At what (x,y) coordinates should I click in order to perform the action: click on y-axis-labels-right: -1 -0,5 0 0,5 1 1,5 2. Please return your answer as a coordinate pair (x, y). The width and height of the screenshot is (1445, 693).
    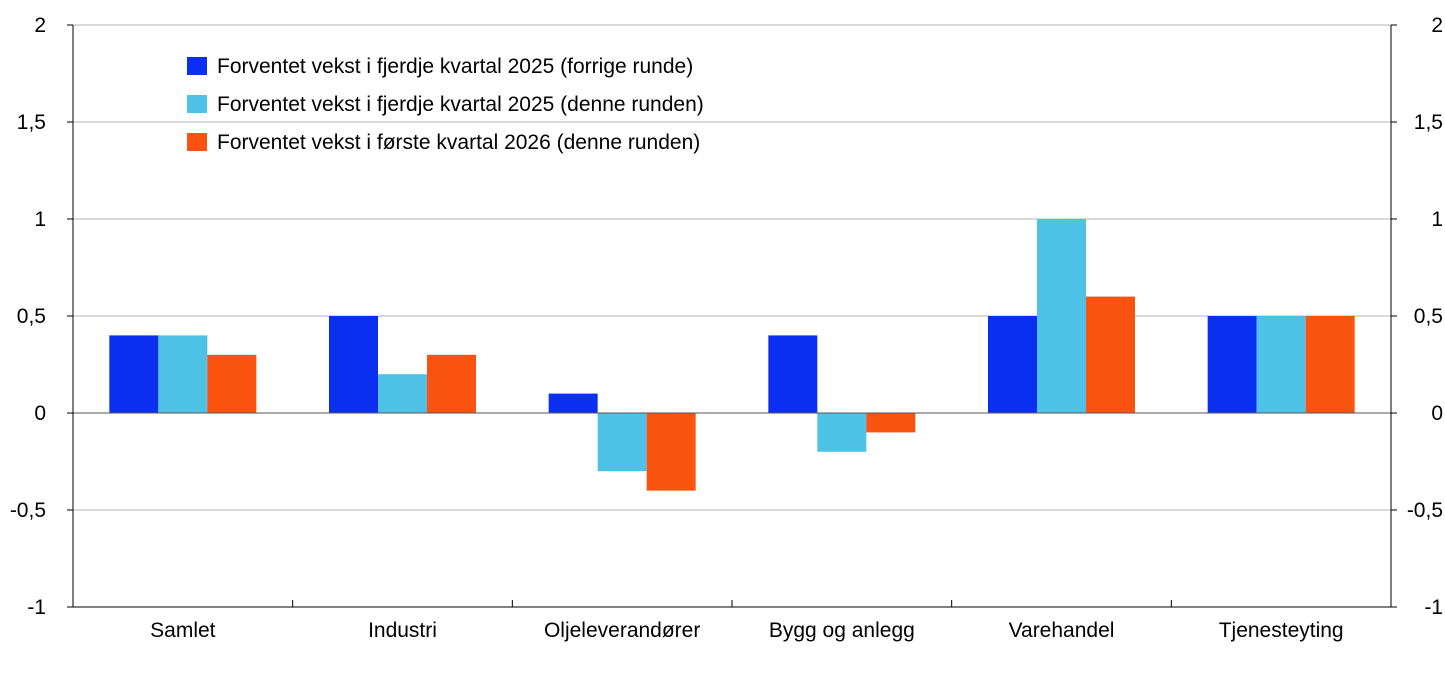
    Looking at the image, I should click on (1425, 316).